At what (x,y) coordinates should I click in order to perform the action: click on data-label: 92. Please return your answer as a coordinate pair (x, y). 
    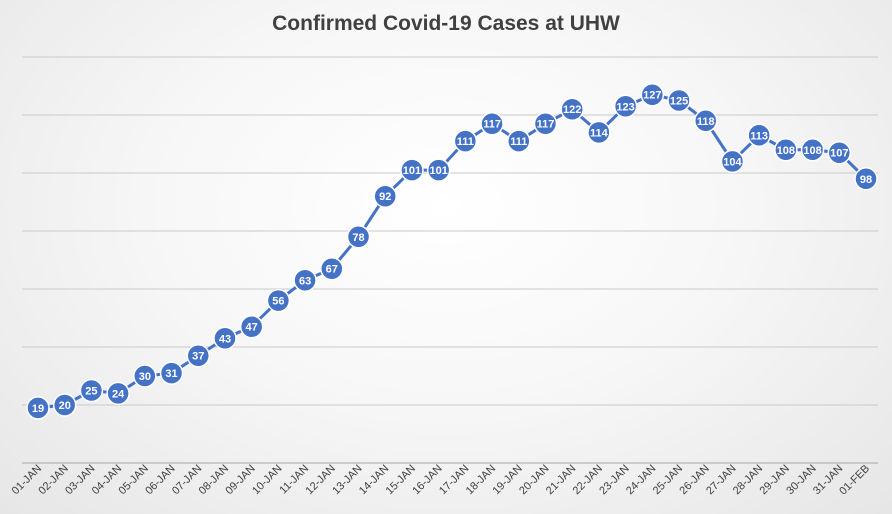
    Looking at the image, I should click on (385, 197).